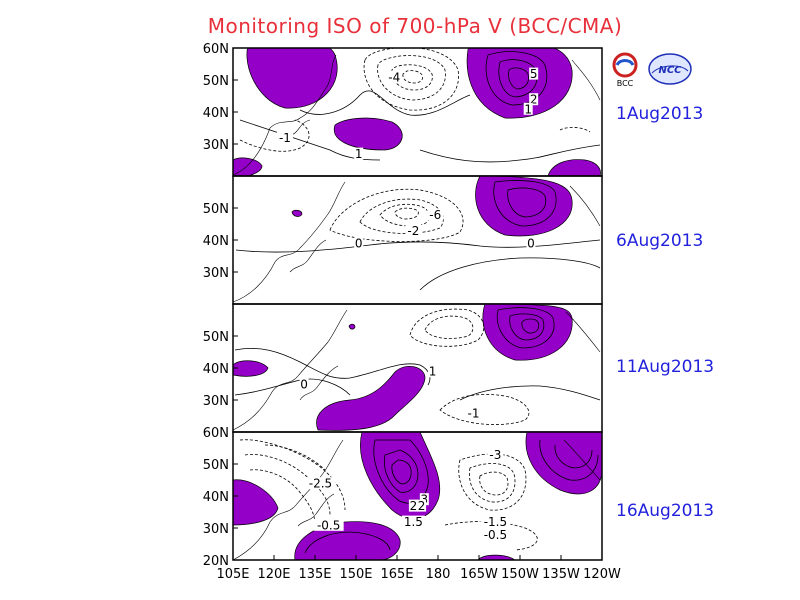  What do you see at coordinates (232, 574) in the screenshot?
I see `x-tick-label: 105E` at bounding box center [232, 574].